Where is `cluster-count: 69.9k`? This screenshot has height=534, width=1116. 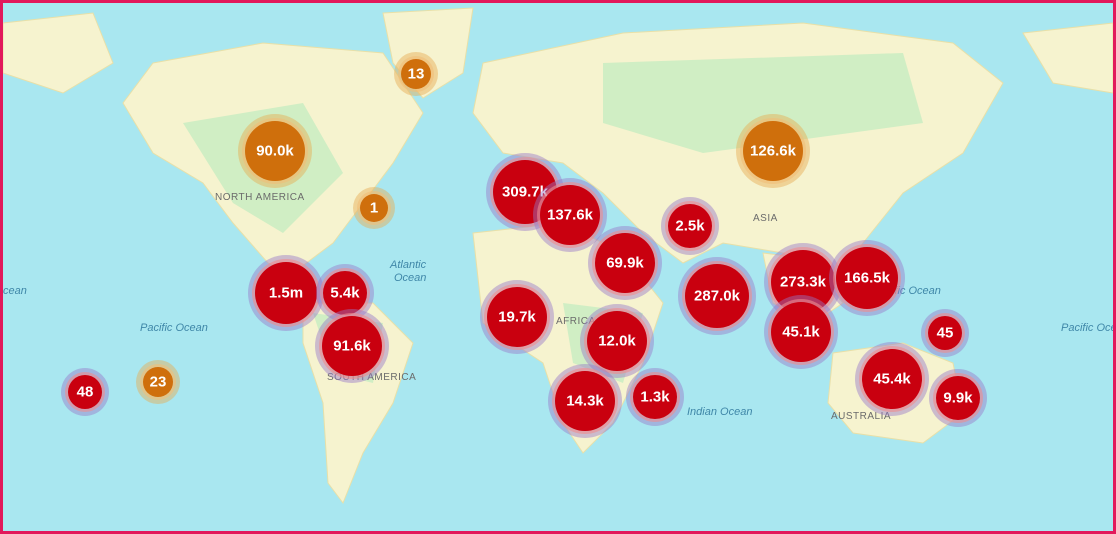
cluster-count: 69.9k is located at coordinates (625, 263).